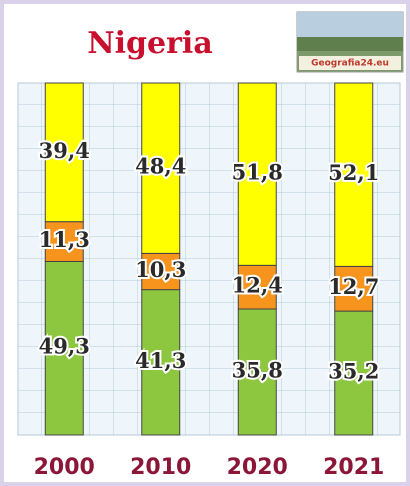  Describe the element at coordinates (64, 239) in the screenshot. I see `value-label: 11,3` at that location.